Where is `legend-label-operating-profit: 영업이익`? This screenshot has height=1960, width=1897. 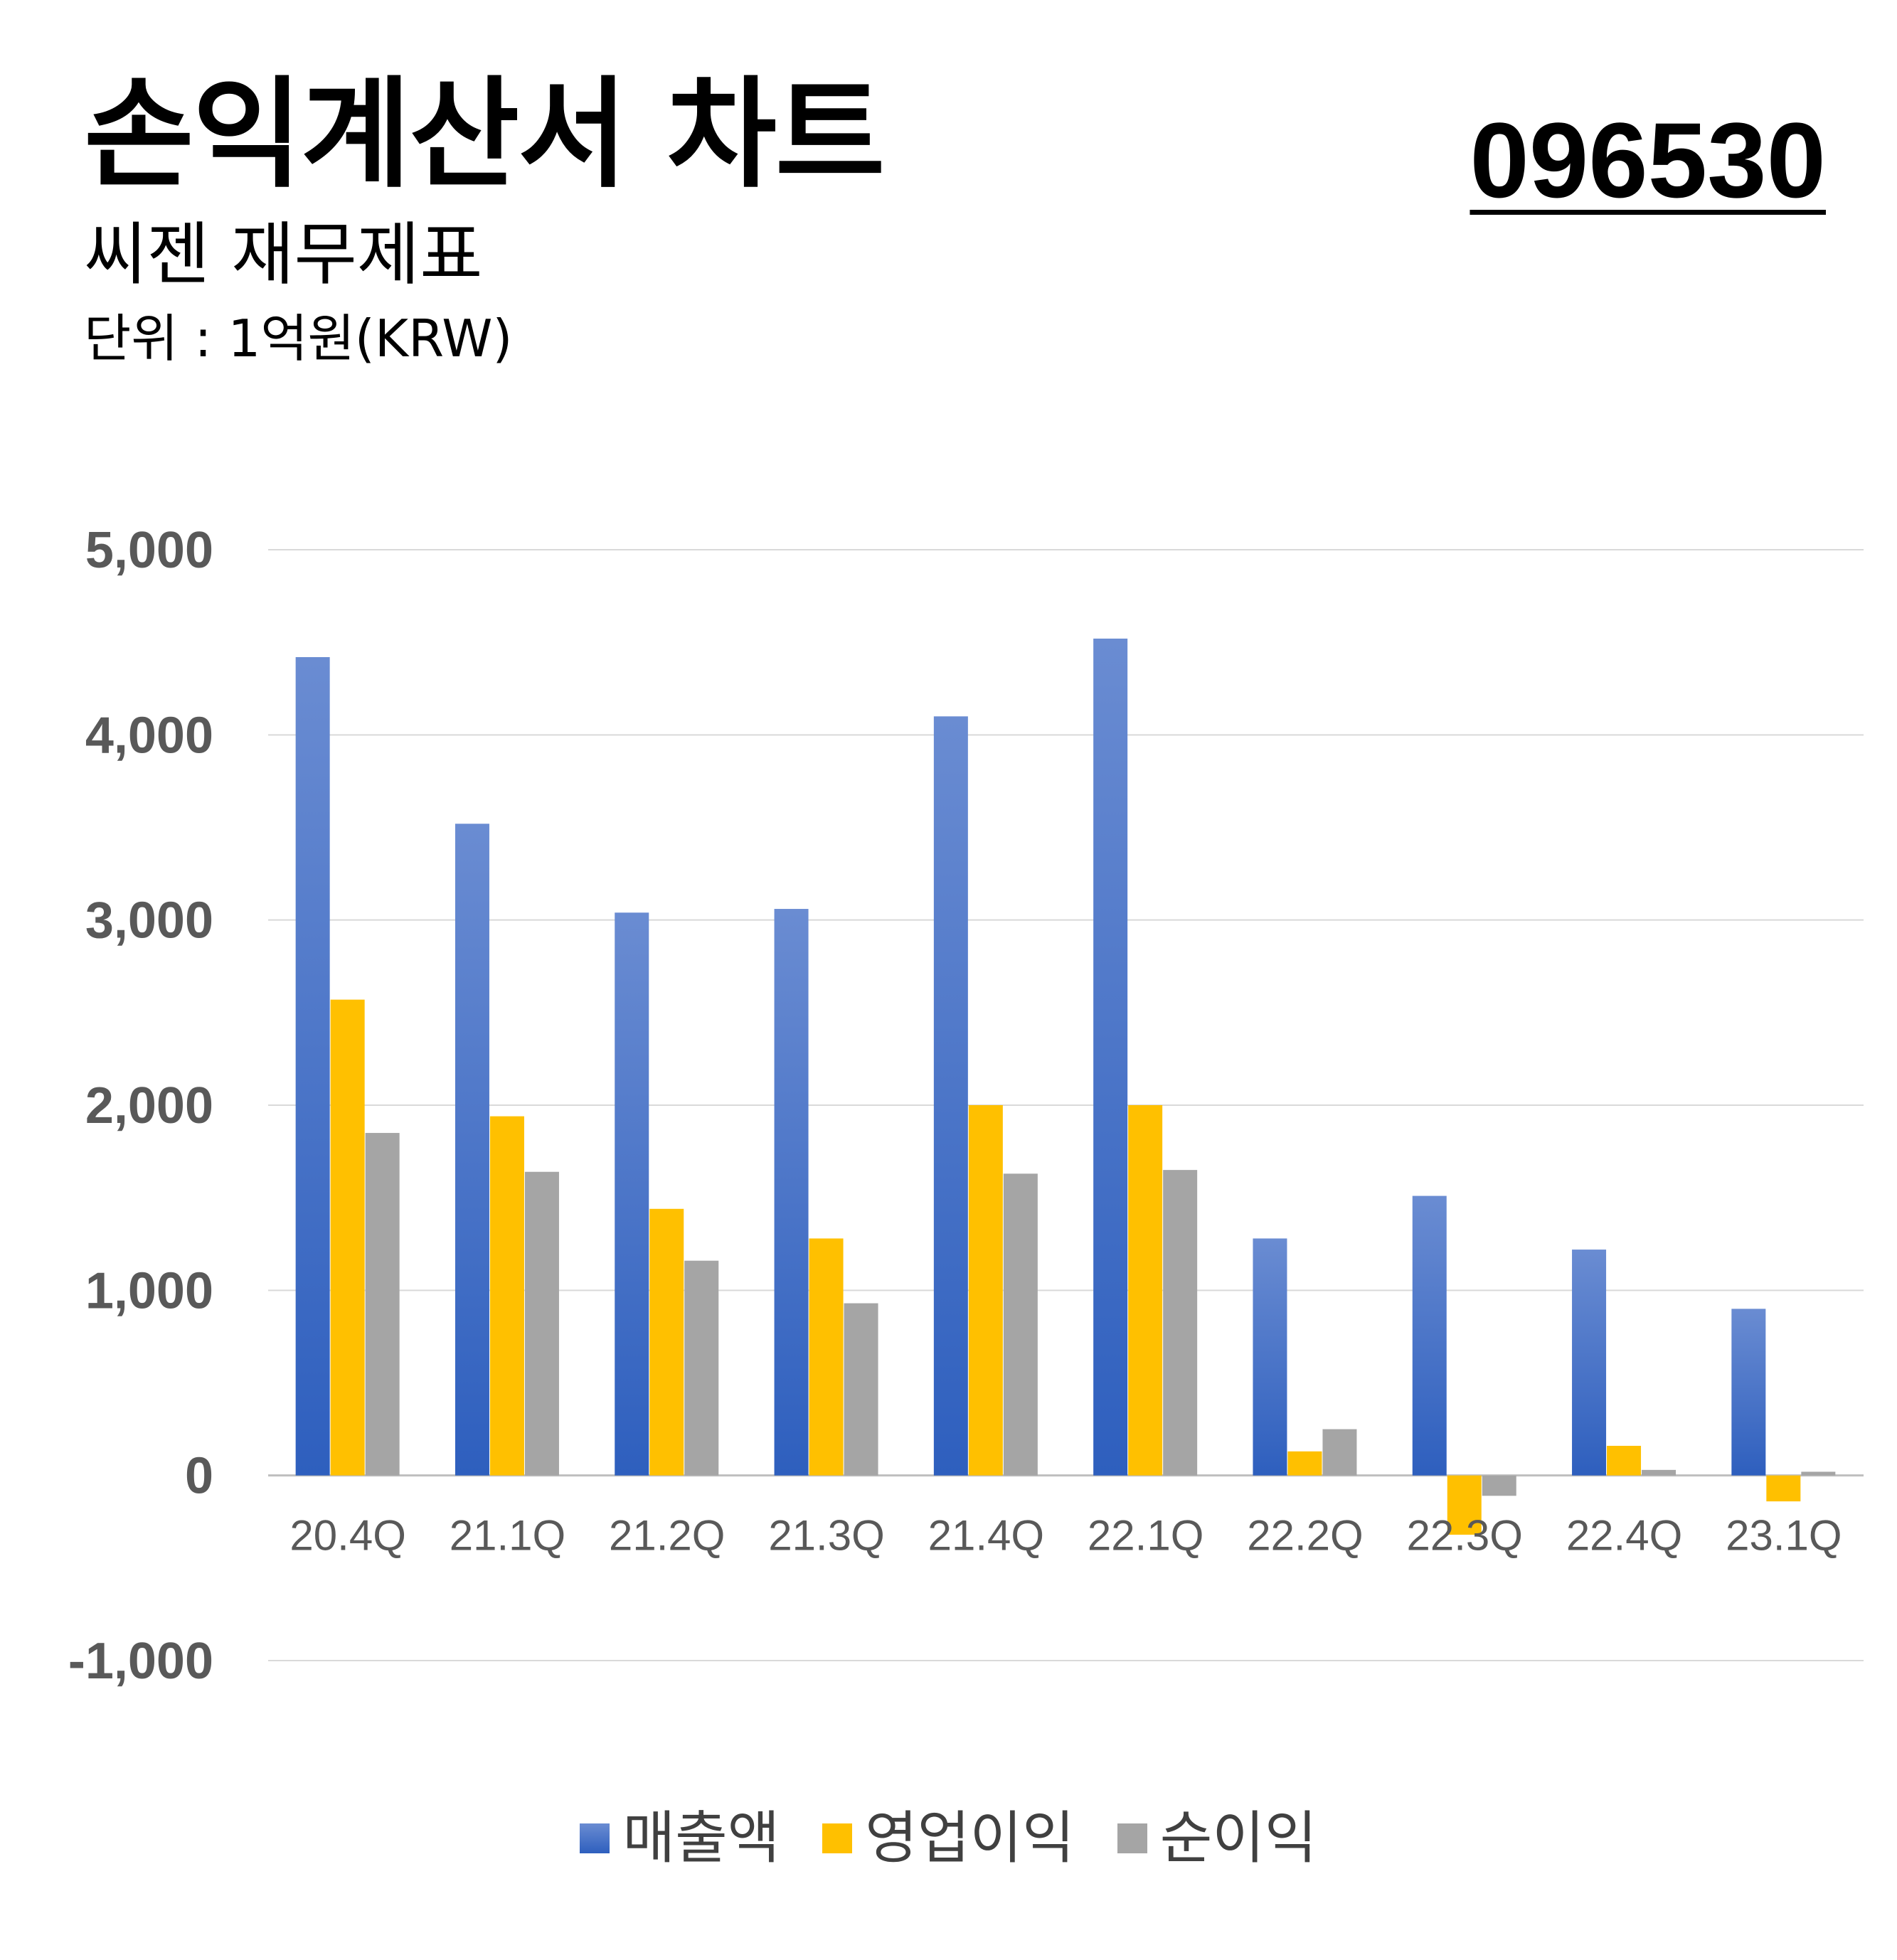 legend-label-operating-profit: 영업이익 is located at coordinates (970, 1838).